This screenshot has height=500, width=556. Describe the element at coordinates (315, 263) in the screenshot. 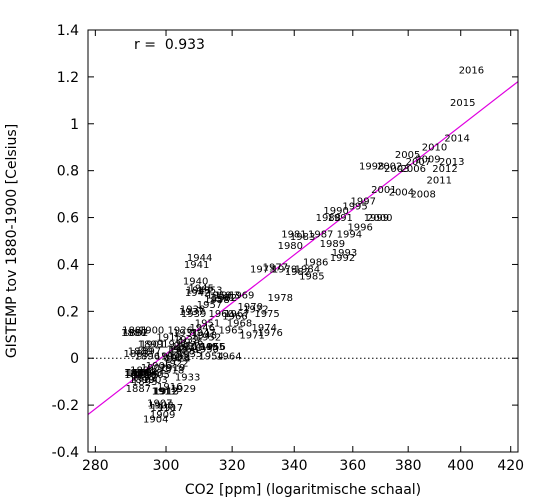

I see `data-point-1986: 1986` at that location.